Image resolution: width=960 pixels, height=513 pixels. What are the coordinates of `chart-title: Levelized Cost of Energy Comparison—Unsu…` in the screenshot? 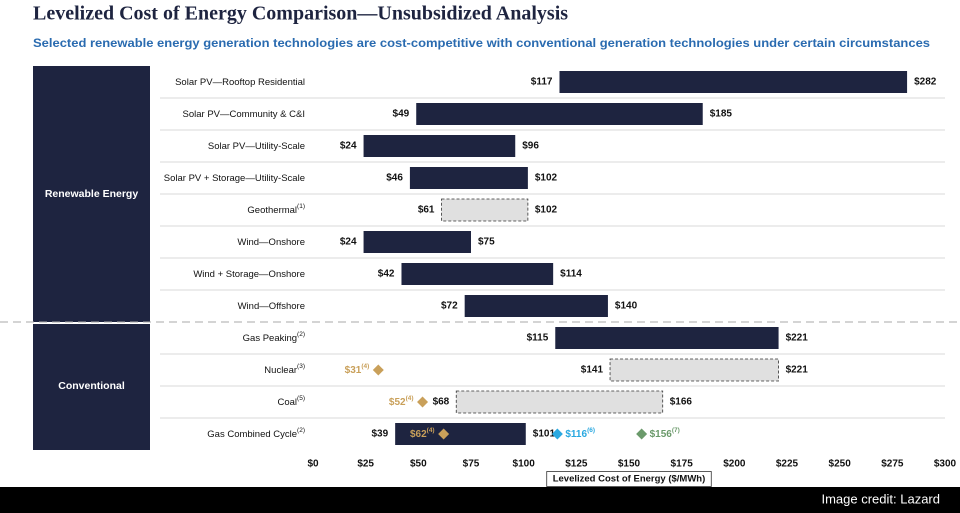 It's located at (300, 14).